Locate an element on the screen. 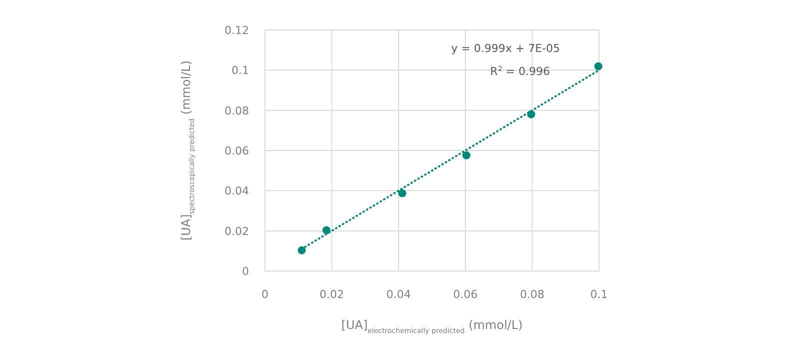  x-tick-label: 0.02 is located at coordinates (332, 294).